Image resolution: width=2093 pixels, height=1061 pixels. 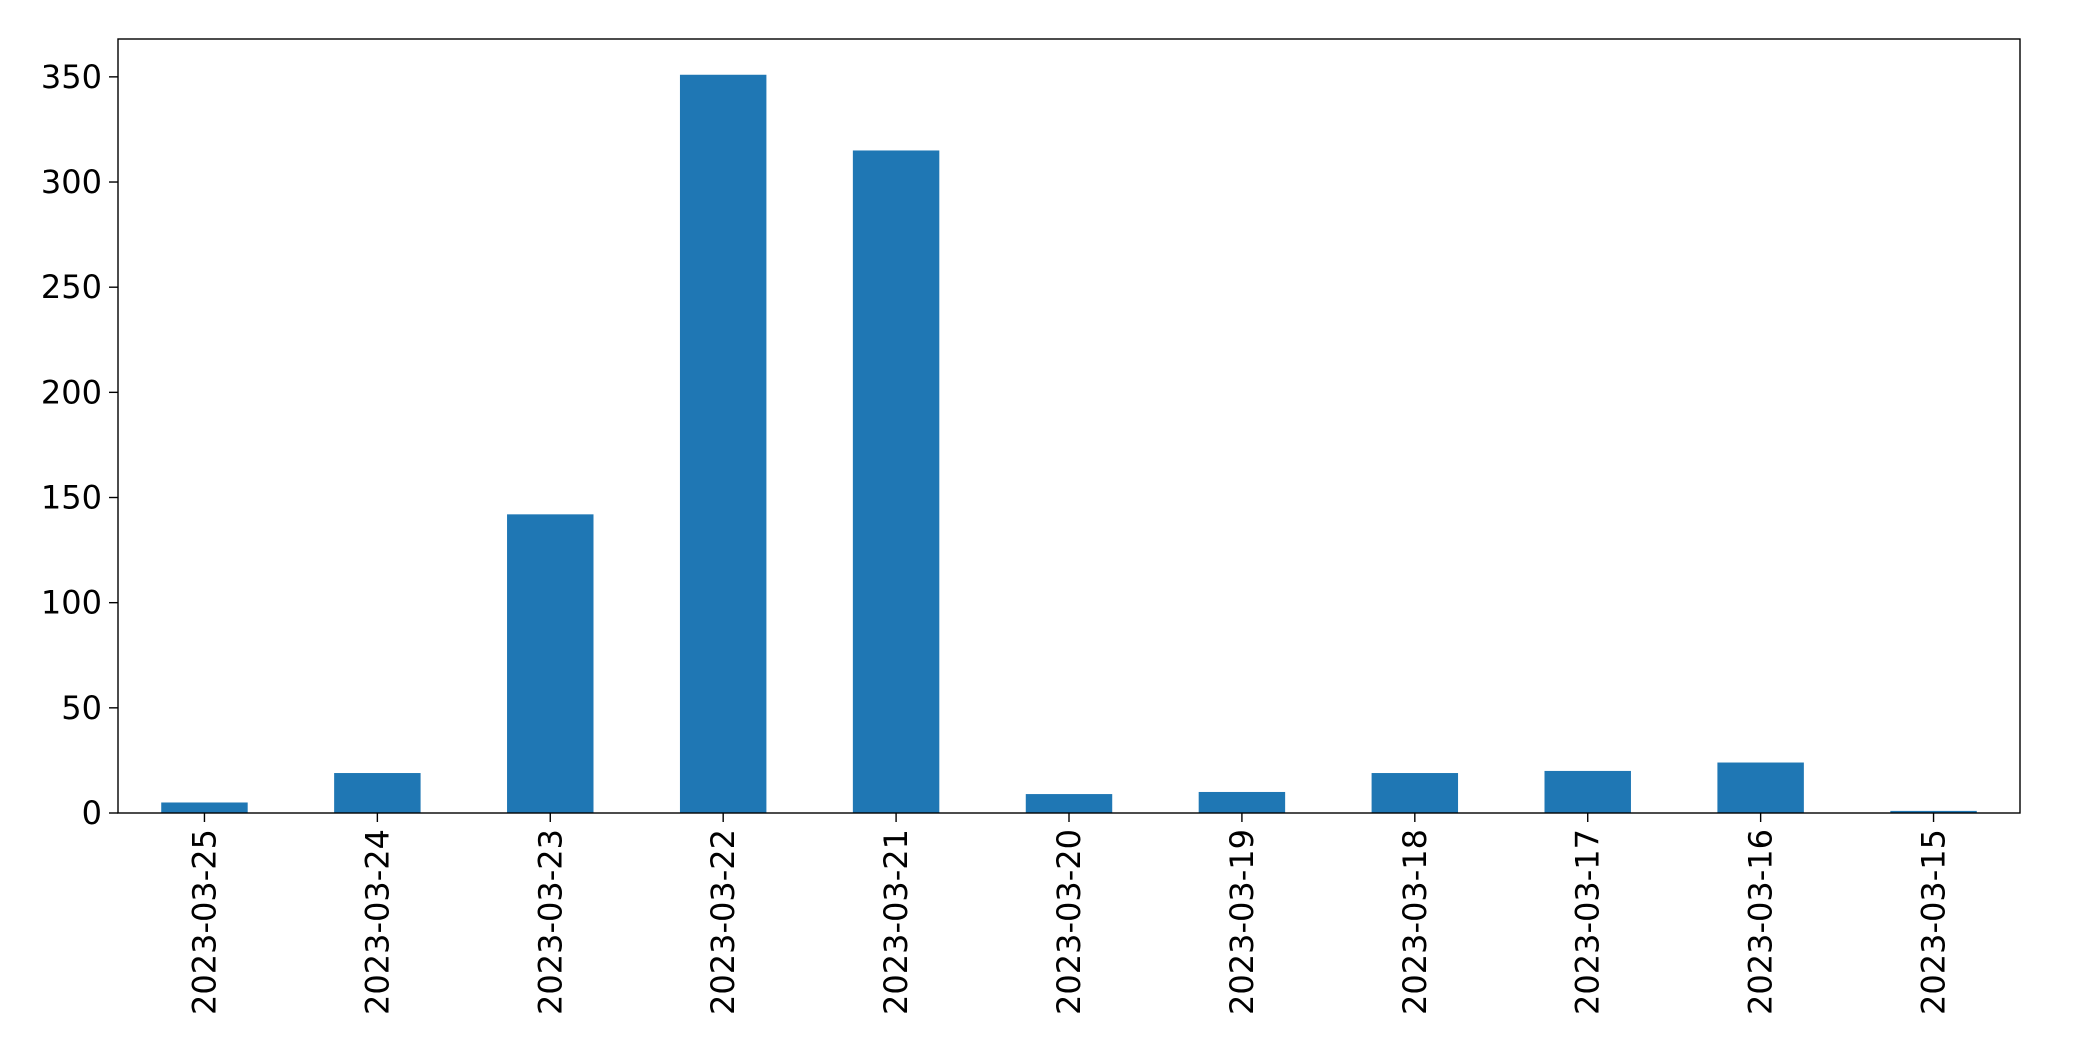 I want to click on x-tick-label: 2023-03-19, so click(x=1242, y=922).